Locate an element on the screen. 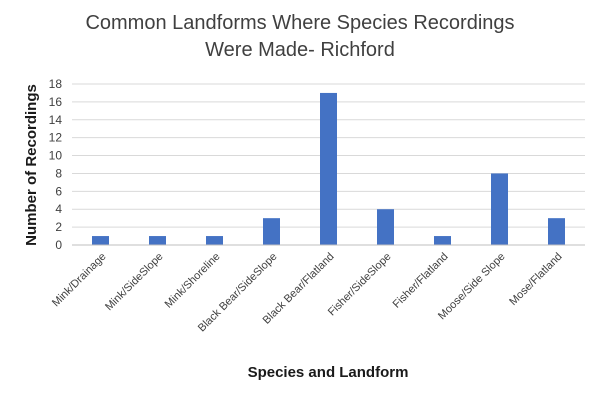 The image size is (600, 400). y-tick-label: 16 is located at coordinates (56, 102).